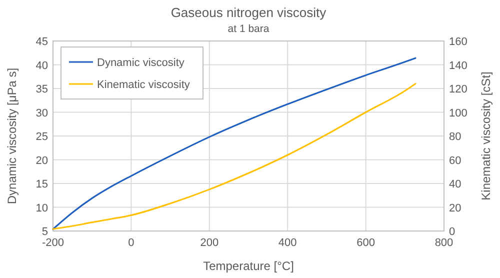 Image resolution: width=500 pixels, height=278 pixels. I want to click on y2-tick-label: 120, so click(458, 90).